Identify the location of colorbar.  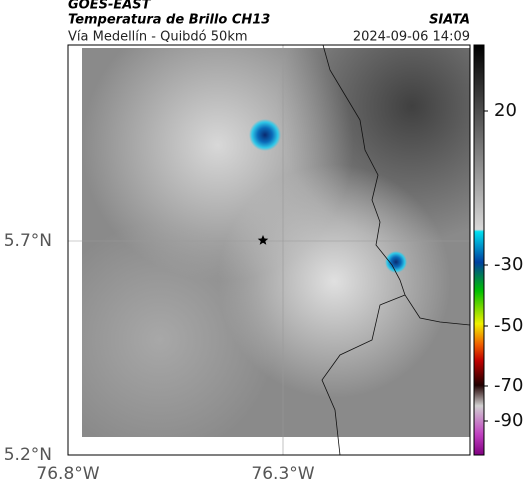
(479, 250).